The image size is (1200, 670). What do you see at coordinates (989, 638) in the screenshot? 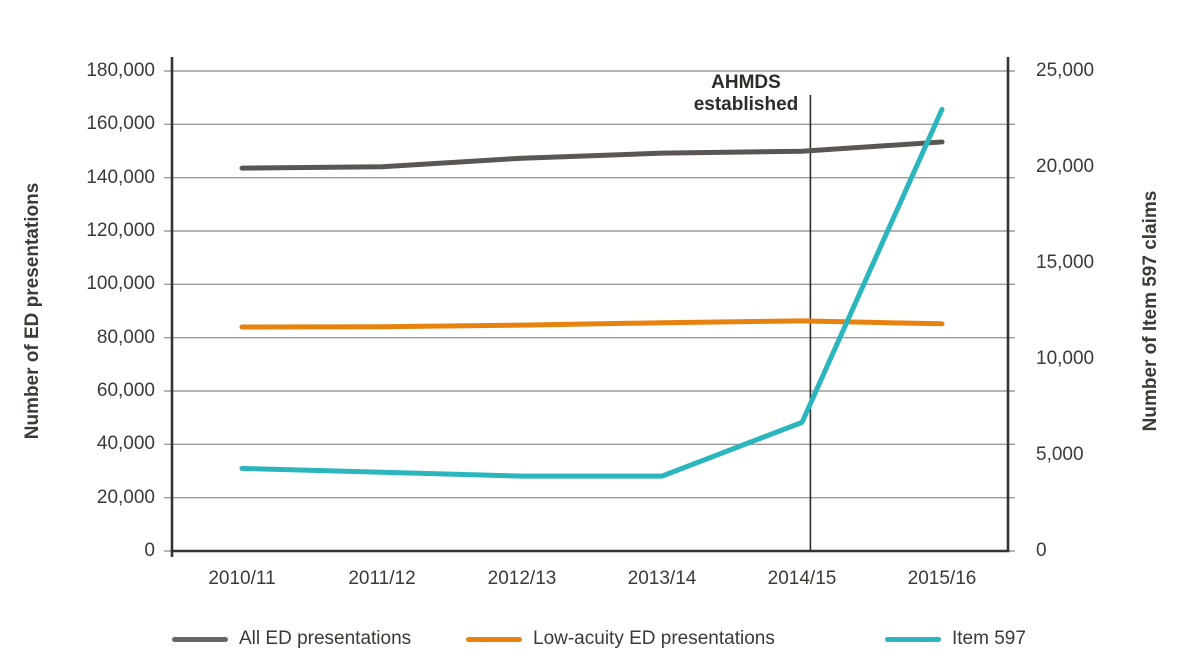
I see `legend-label-item-597: Item 597` at bounding box center [989, 638].